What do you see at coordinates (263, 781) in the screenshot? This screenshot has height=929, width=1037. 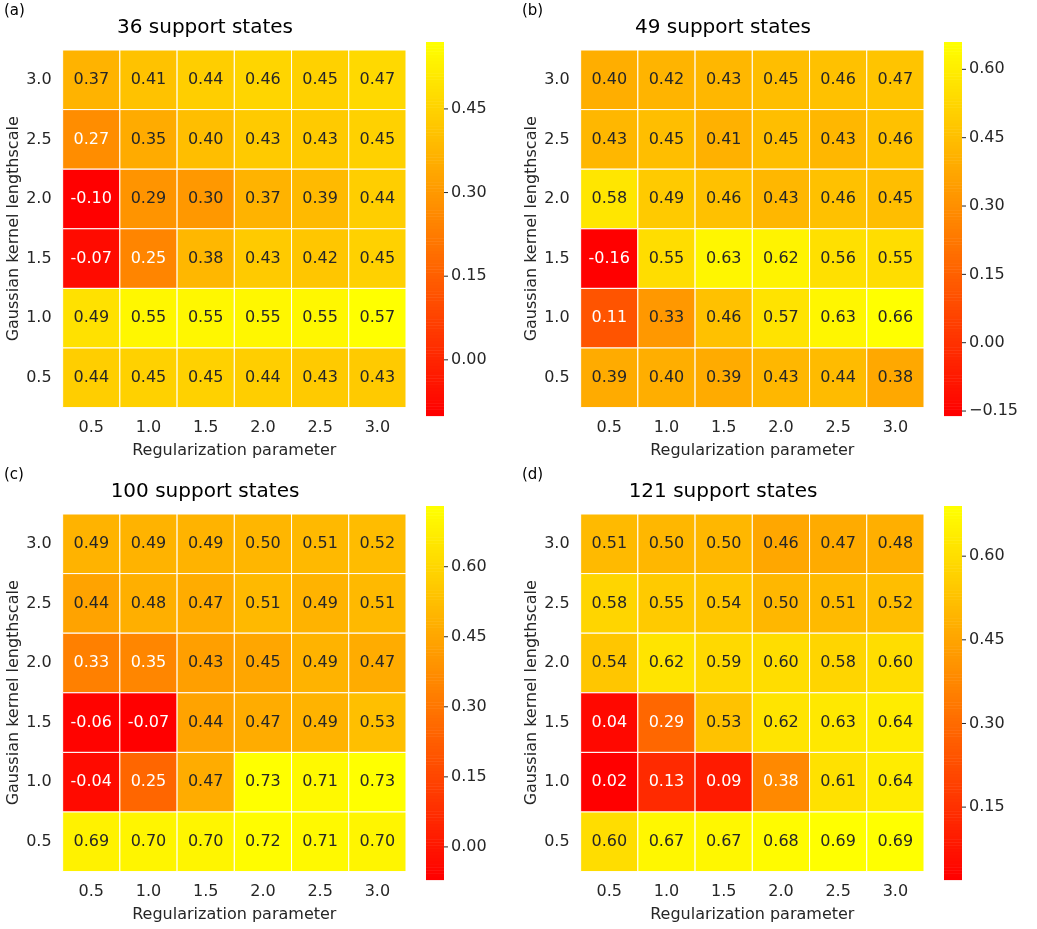 I see `data-label: 0.73` at bounding box center [263, 781].